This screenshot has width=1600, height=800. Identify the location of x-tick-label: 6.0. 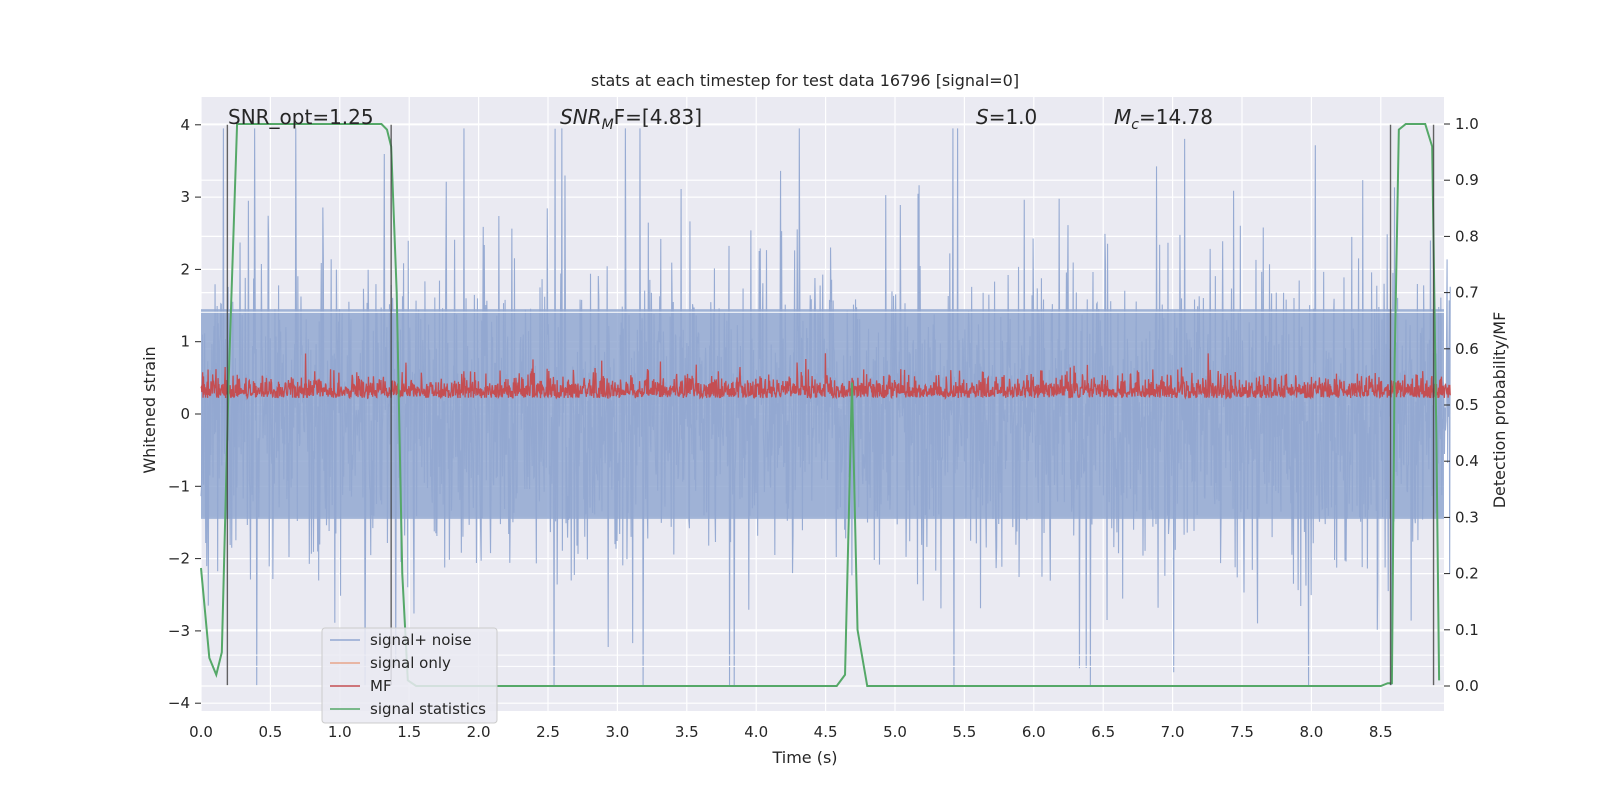
(1034, 732).